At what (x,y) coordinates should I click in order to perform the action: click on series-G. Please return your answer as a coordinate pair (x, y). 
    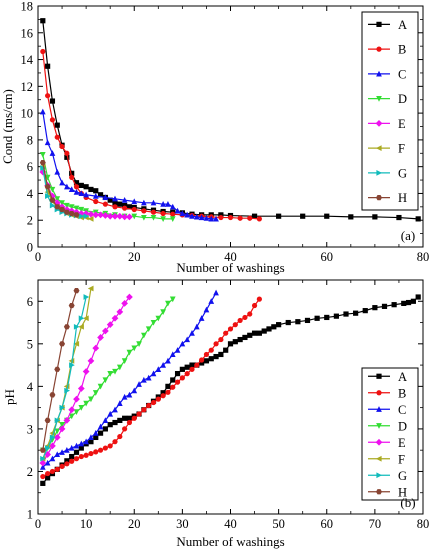
    Looking at the image, I should click on (65, 378).